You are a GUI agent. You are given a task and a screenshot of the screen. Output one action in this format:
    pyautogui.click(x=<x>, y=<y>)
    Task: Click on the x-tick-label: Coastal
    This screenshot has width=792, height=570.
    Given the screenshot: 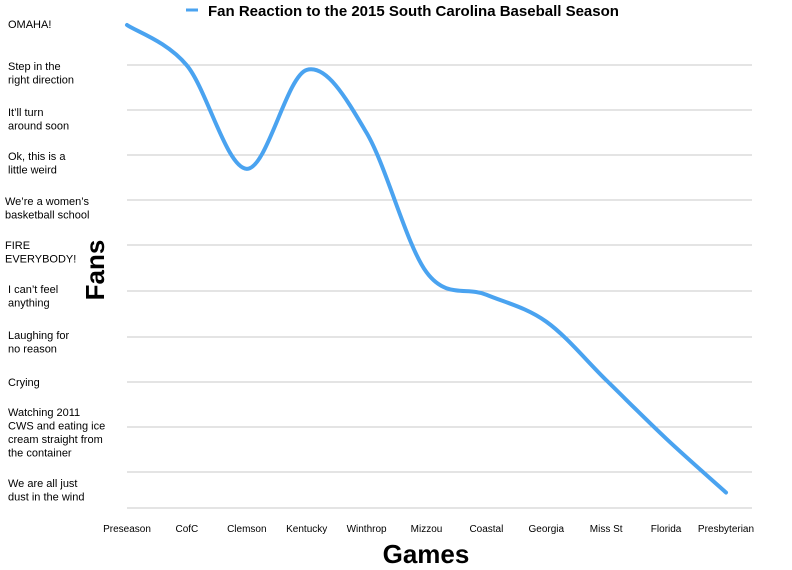 What is the action you would take?
    pyautogui.click(x=486, y=529)
    